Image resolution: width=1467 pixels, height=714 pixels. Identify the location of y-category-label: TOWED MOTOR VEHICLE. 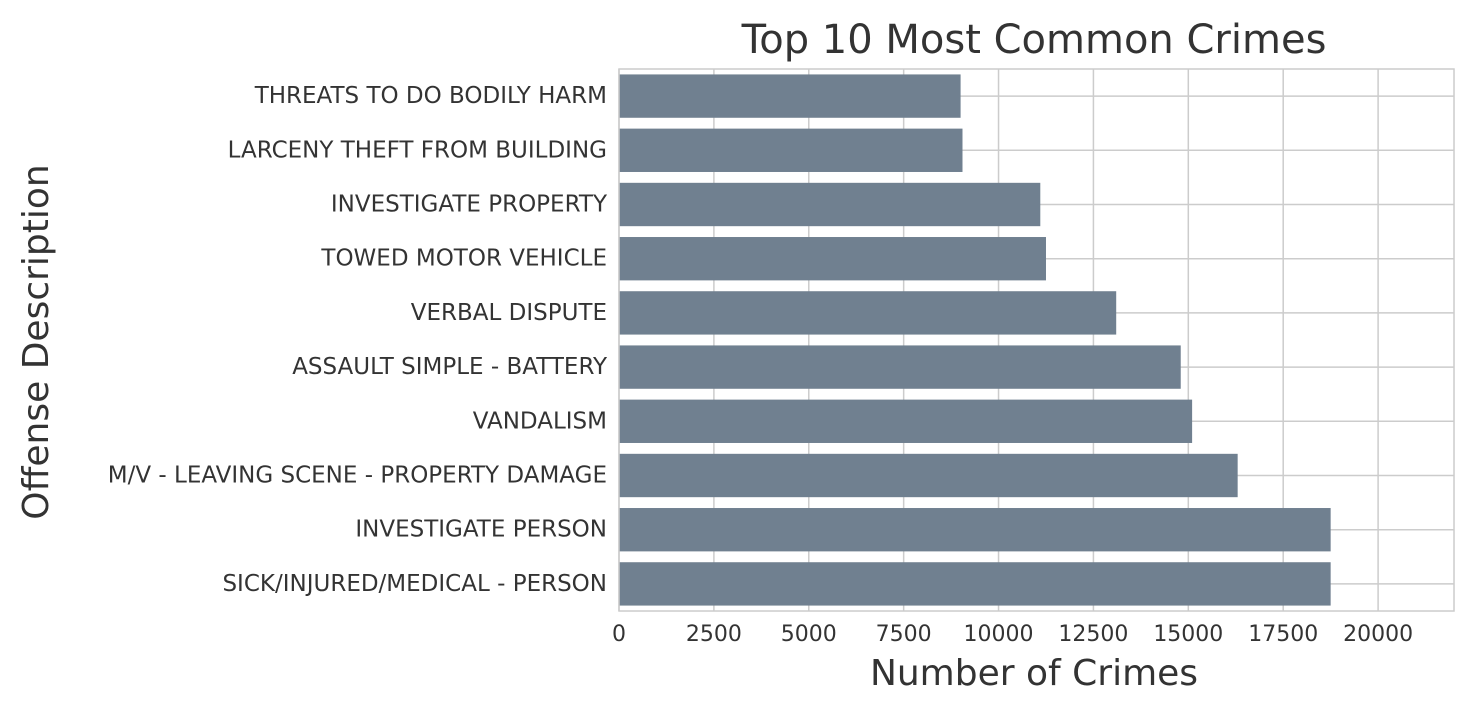
(463, 259).